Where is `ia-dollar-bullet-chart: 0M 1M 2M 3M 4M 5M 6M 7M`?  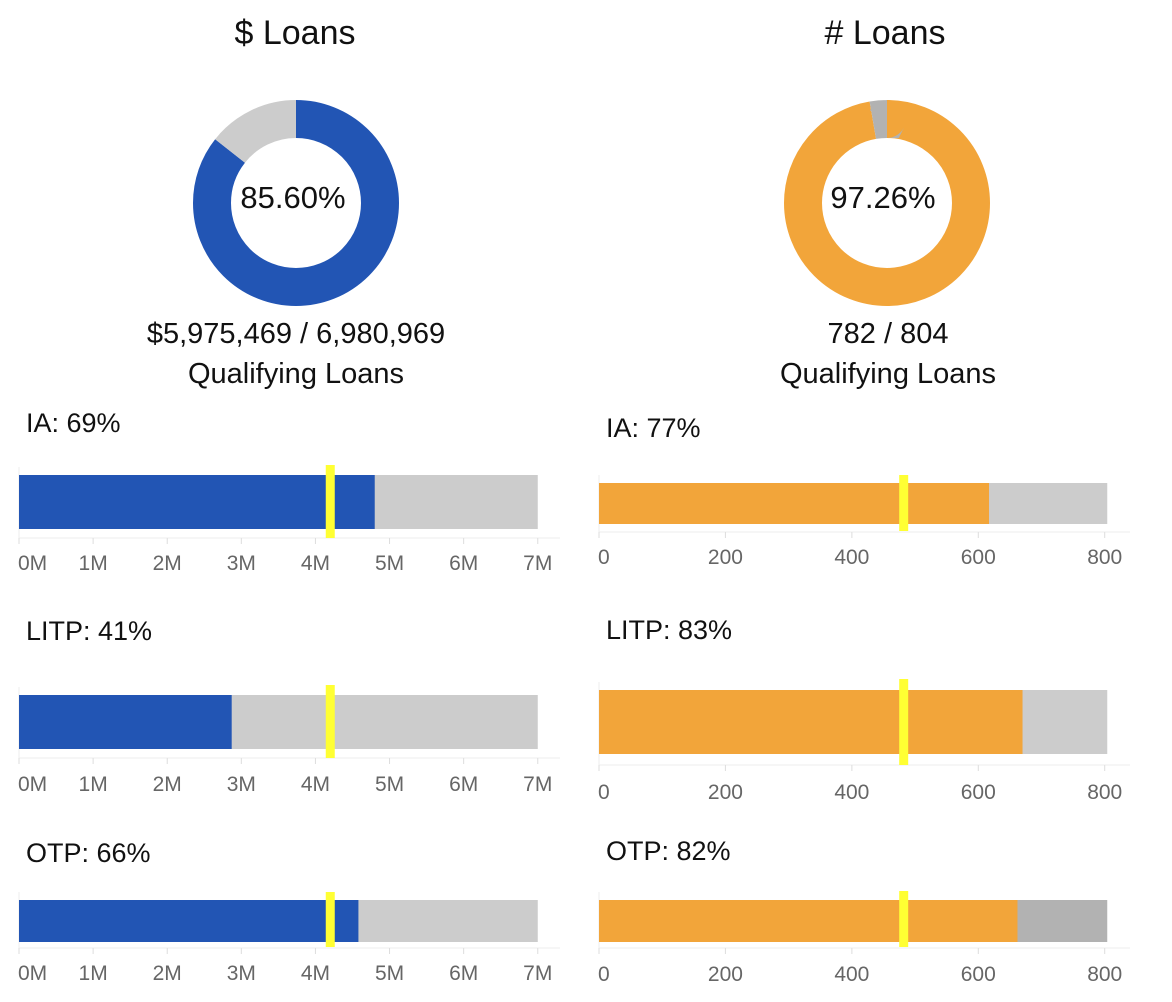 ia-dollar-bullet-chart: 0M 1M 2M 3M 4M 5M 6M 7M is located at coordinates (289, 520).